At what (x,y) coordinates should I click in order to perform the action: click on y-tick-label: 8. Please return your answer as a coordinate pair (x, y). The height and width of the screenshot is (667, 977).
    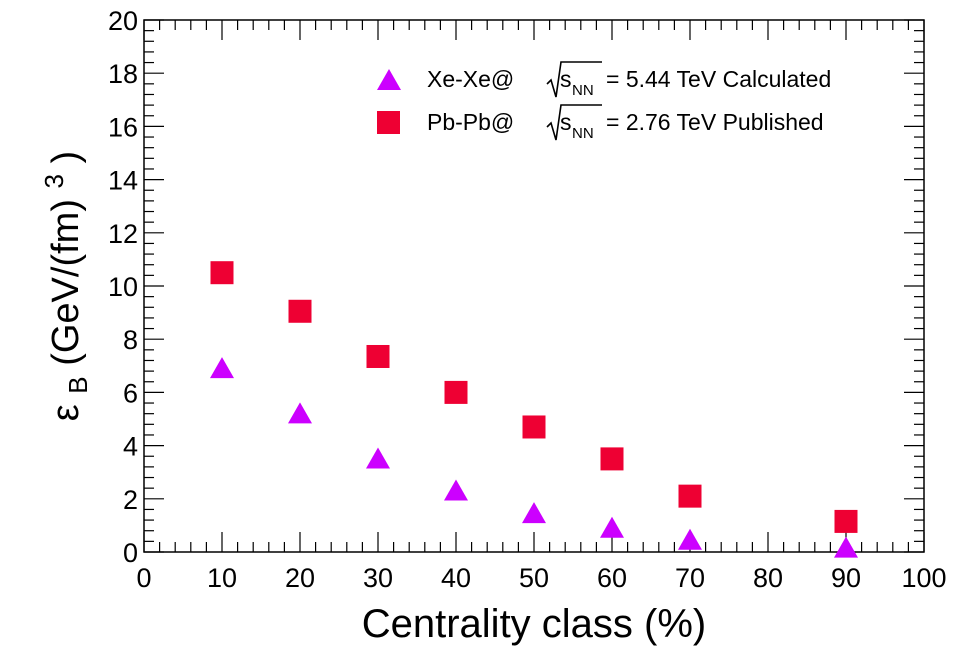
    Looking at the image, I should click on (130, 340).